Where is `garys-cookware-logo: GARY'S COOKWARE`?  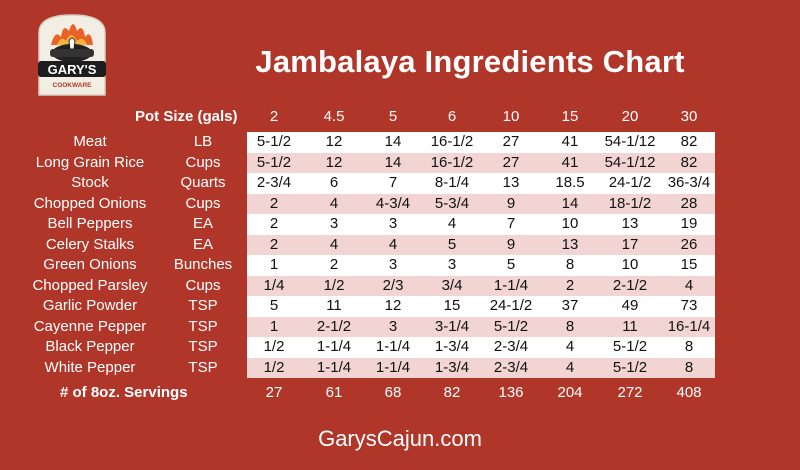
garys-cookware-logo: GARY'S COOKWARE is located at coordinates (72, 55).